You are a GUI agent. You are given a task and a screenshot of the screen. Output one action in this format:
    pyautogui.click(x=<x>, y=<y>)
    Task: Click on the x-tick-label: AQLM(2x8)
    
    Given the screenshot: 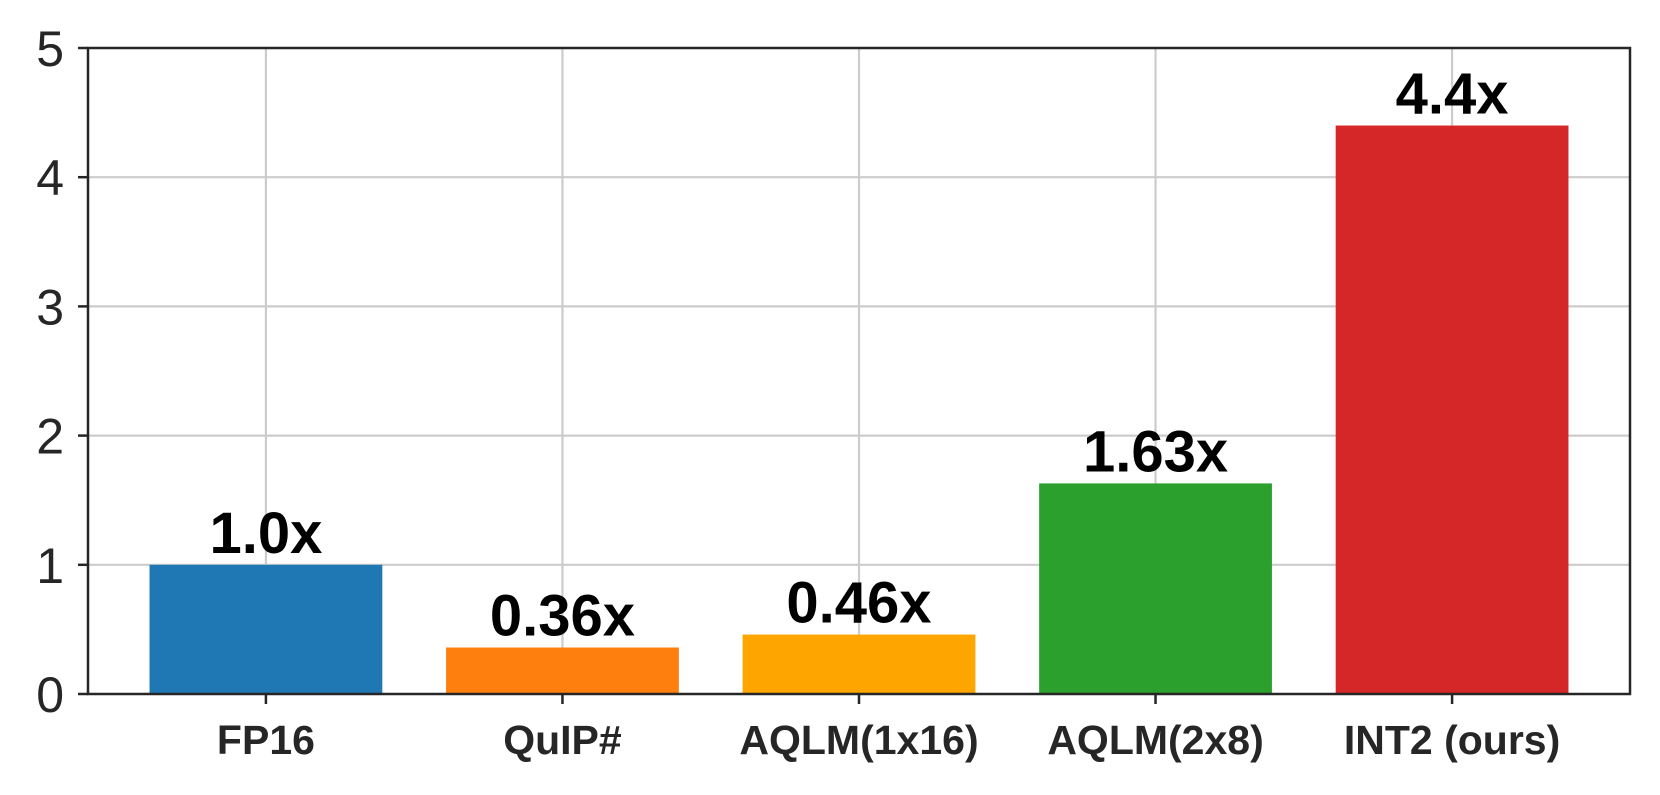 What is the action you would take?
    pyautogui.click(x=1155, y=740)
    